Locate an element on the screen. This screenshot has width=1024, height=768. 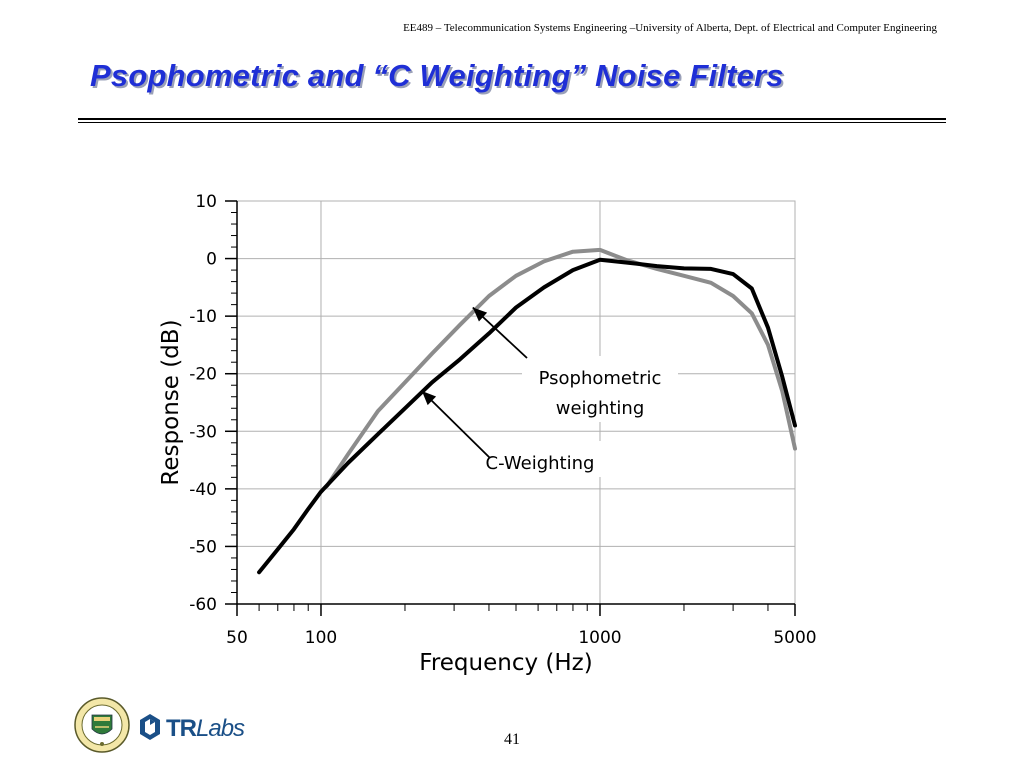
trlabs-wordmark-bold: TR is located at coordinates (181, 728).